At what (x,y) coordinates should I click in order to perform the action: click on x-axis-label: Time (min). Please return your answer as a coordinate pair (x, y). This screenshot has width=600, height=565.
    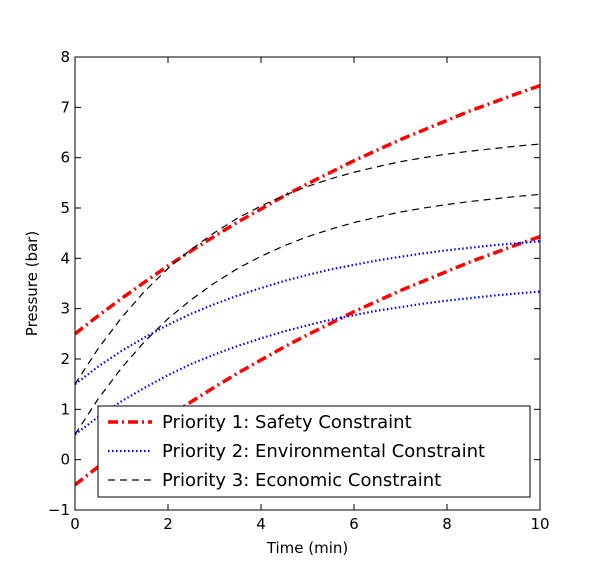
    Looking at the image, I should click on (307, 548).